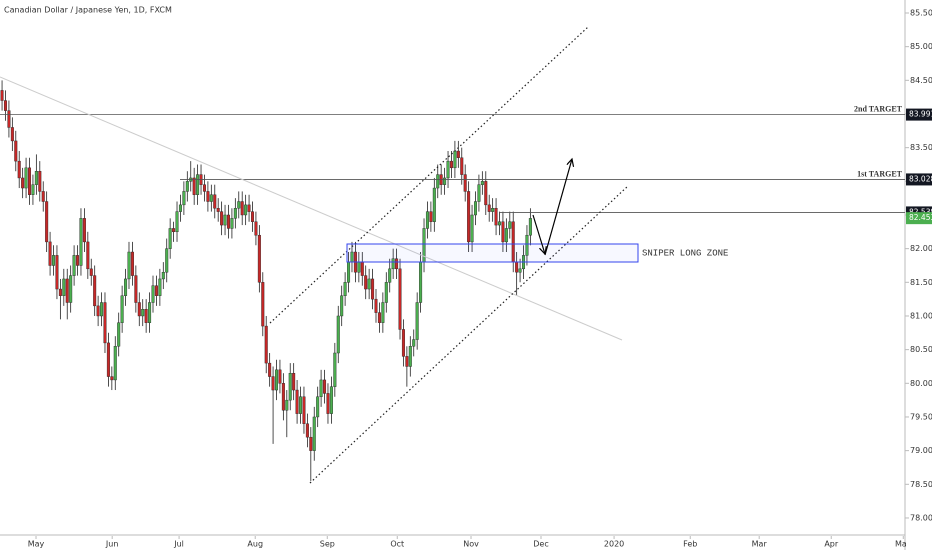  Describe the element at coordinates (538, 234) in the screenshot. I see `arrow-down` at that location.